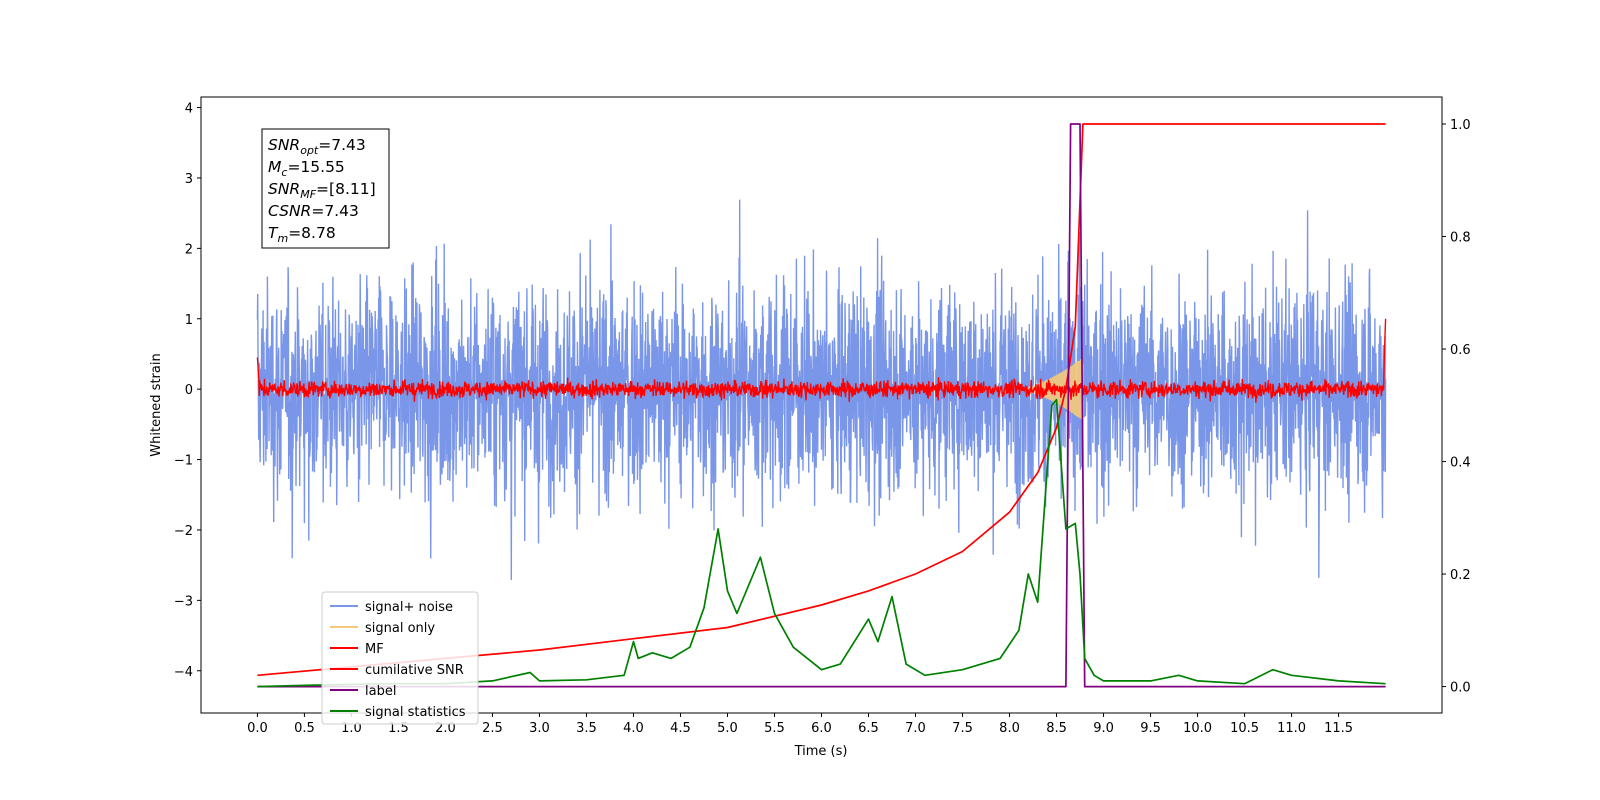  I want to click on annotation-symbol: CSNR, so click(289, 211).